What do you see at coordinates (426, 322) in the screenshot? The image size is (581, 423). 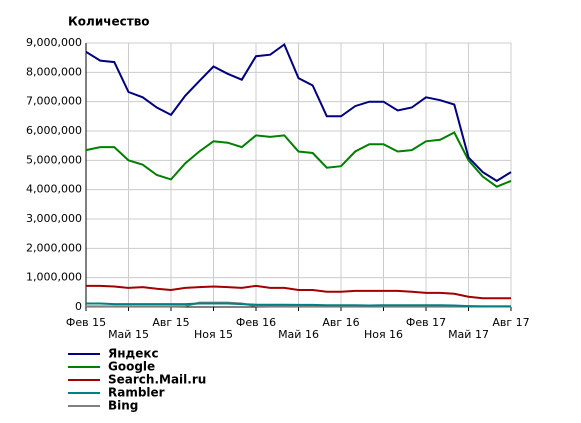 I see `x-tick-label: Фев 17` at bounding box center [426, 322].